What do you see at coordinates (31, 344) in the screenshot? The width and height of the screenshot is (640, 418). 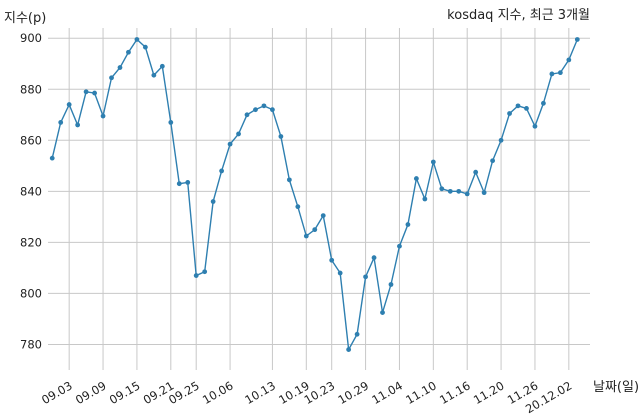 I see `y-tick-label: 780` at bounding box center [31, 344].